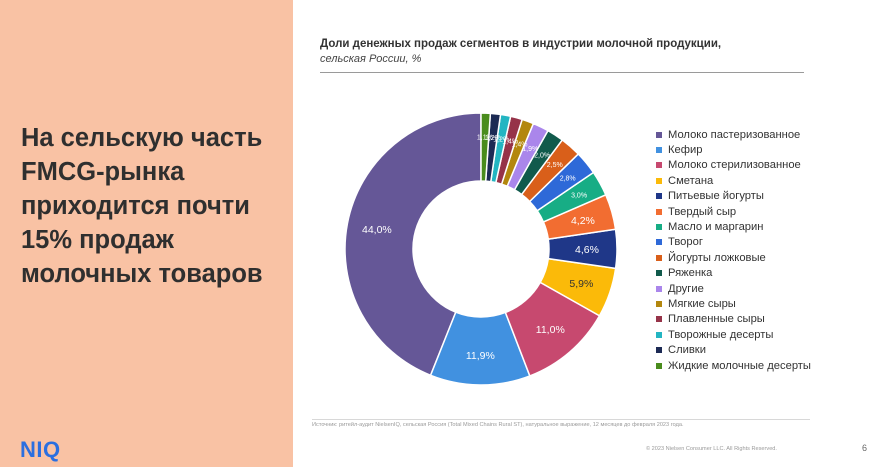 The image size is (877, 467). I want to click on legend-label: Сливки, so click(687, 350).